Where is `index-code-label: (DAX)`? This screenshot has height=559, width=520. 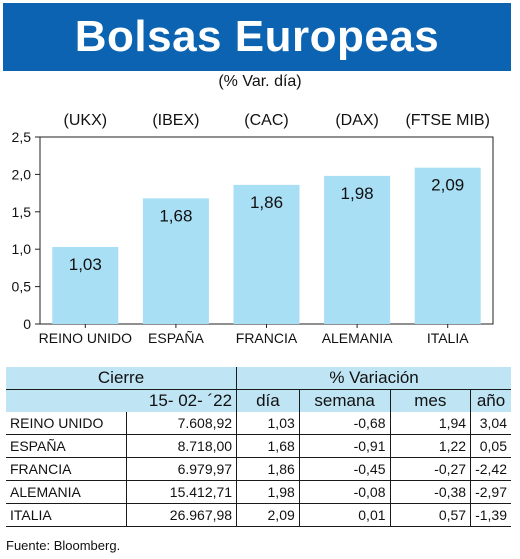 index-code-label: (DAX) is located at coordinates (357, 120).